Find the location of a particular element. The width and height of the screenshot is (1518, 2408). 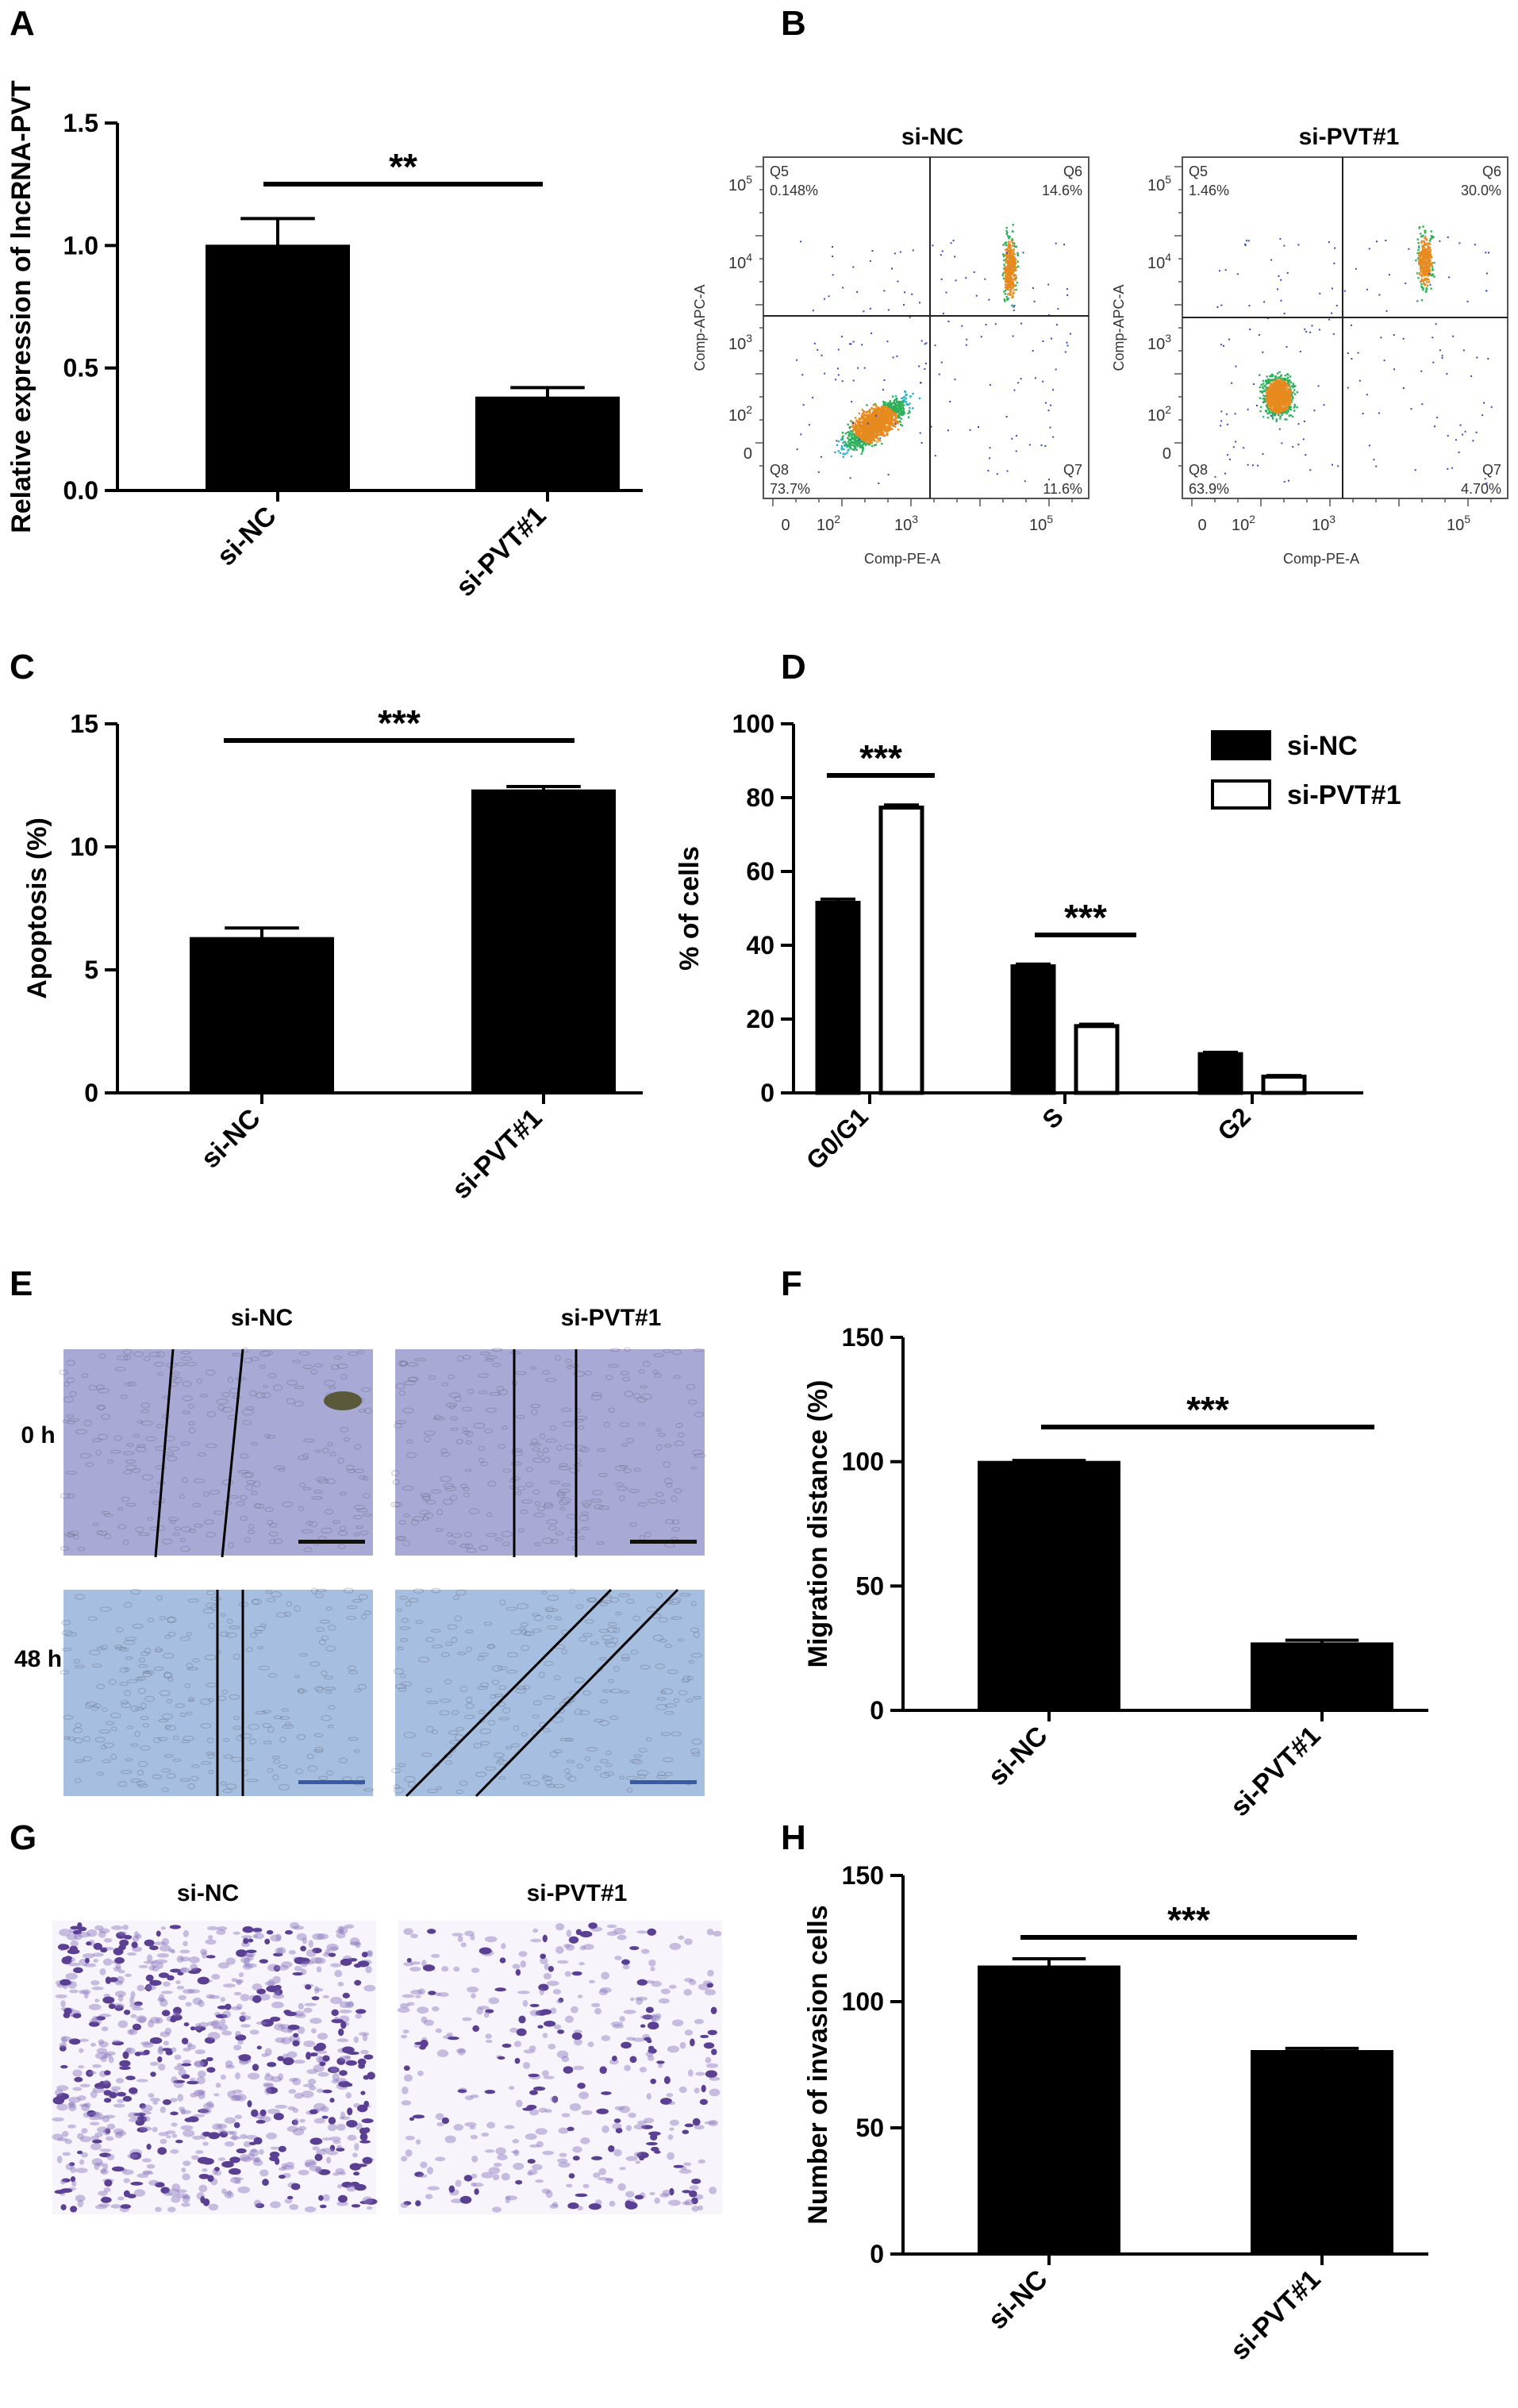

quadrant-percent: 1.46% is located at coordinates (1209, 190).